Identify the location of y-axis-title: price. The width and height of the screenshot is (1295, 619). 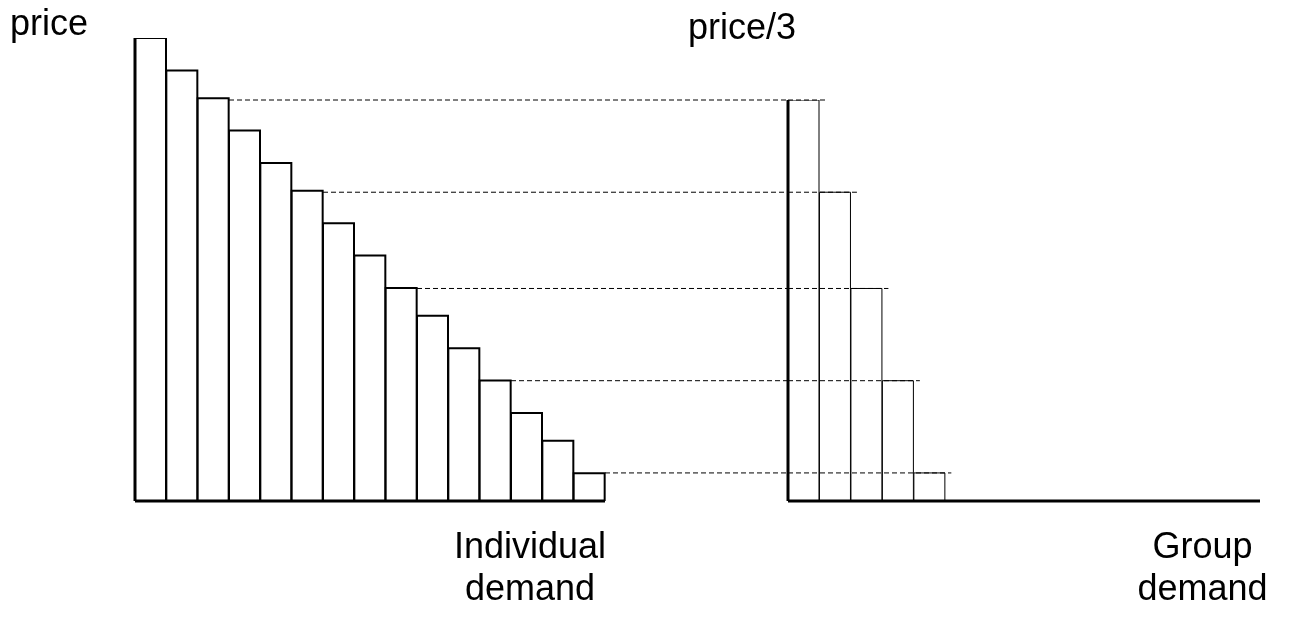
(49, 23).